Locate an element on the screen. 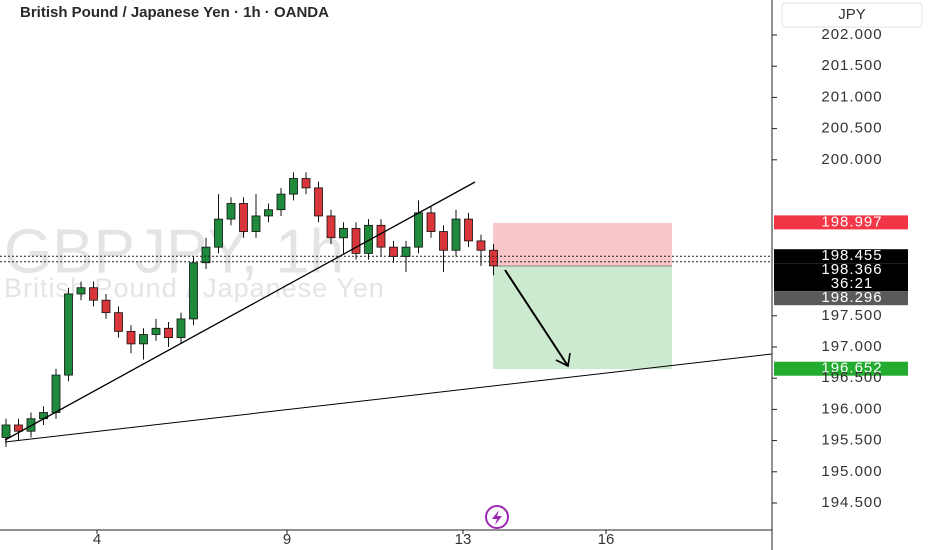  price-tag-label: 198.997 is located at coordinates (851, 221).